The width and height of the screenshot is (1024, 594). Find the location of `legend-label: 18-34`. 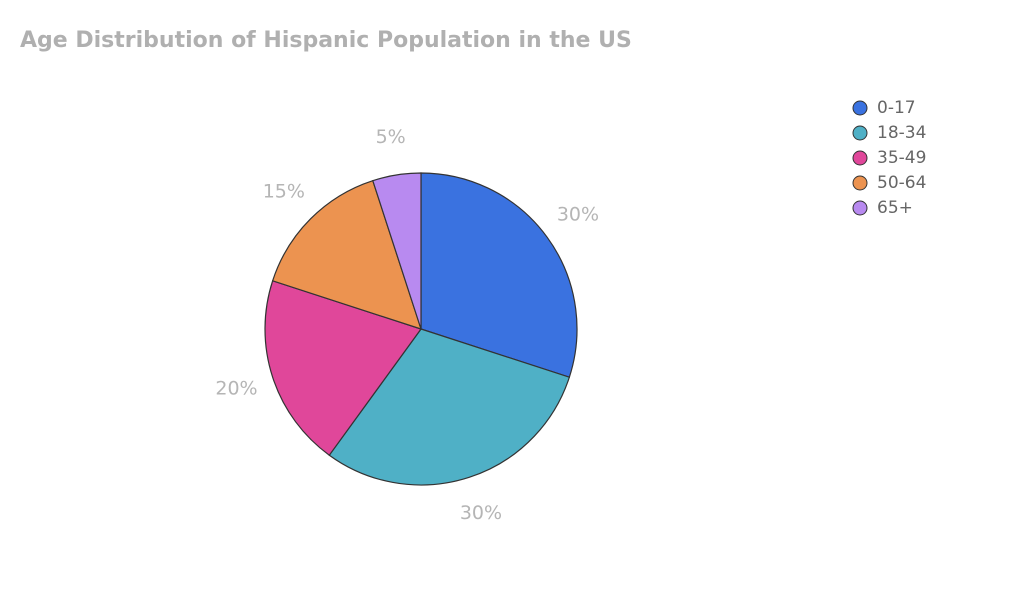

legend-label: 18-34 is located at coordinates (901, 133).